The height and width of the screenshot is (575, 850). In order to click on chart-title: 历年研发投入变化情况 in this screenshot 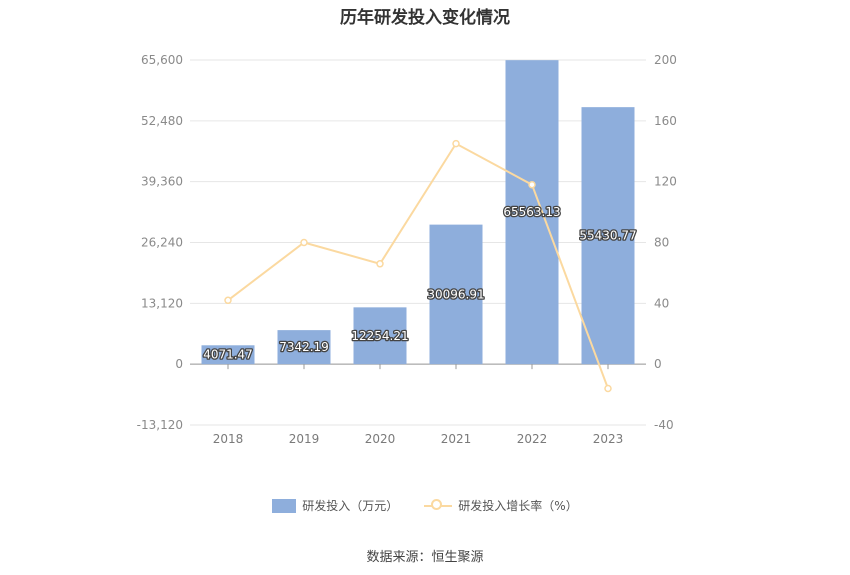, I will do `click(425, 18)`.